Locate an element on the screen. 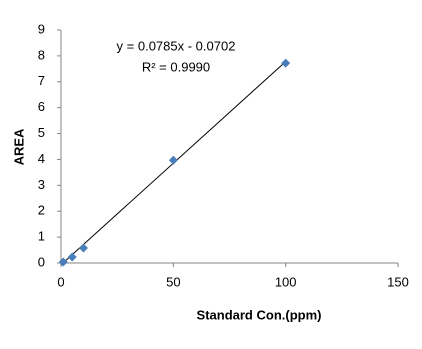  r-squared: R² = 0.9990 is located at coordinates (176, 66).